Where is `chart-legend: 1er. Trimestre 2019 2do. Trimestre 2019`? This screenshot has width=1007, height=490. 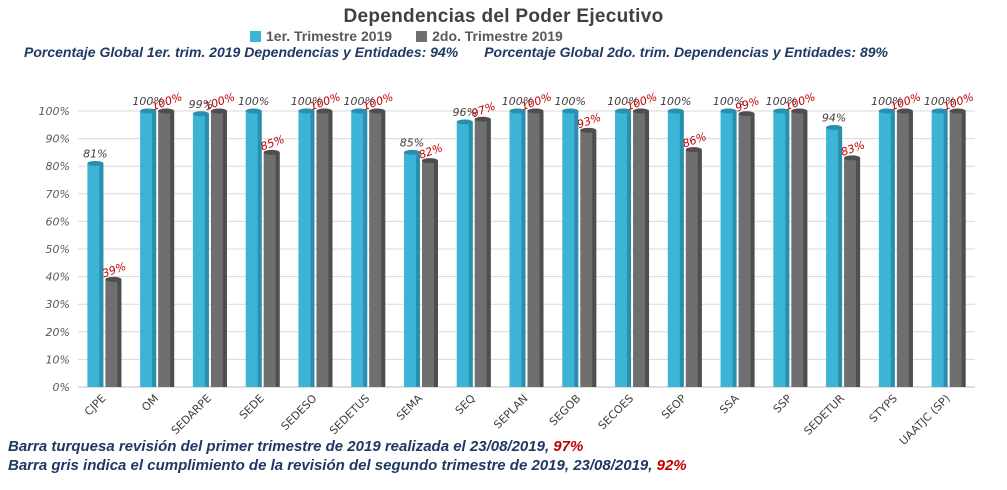
chart-legend: 1er. Trimestre 2019 2do. Trimestre 2019 is located at coordinates (406, 36).